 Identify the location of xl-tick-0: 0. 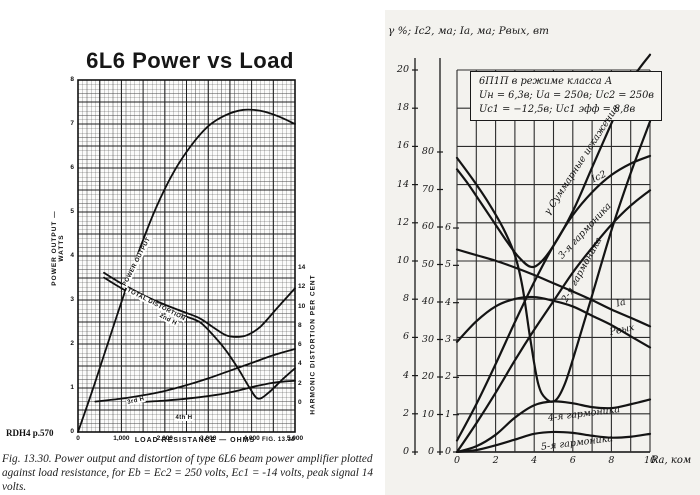
(78, 438).